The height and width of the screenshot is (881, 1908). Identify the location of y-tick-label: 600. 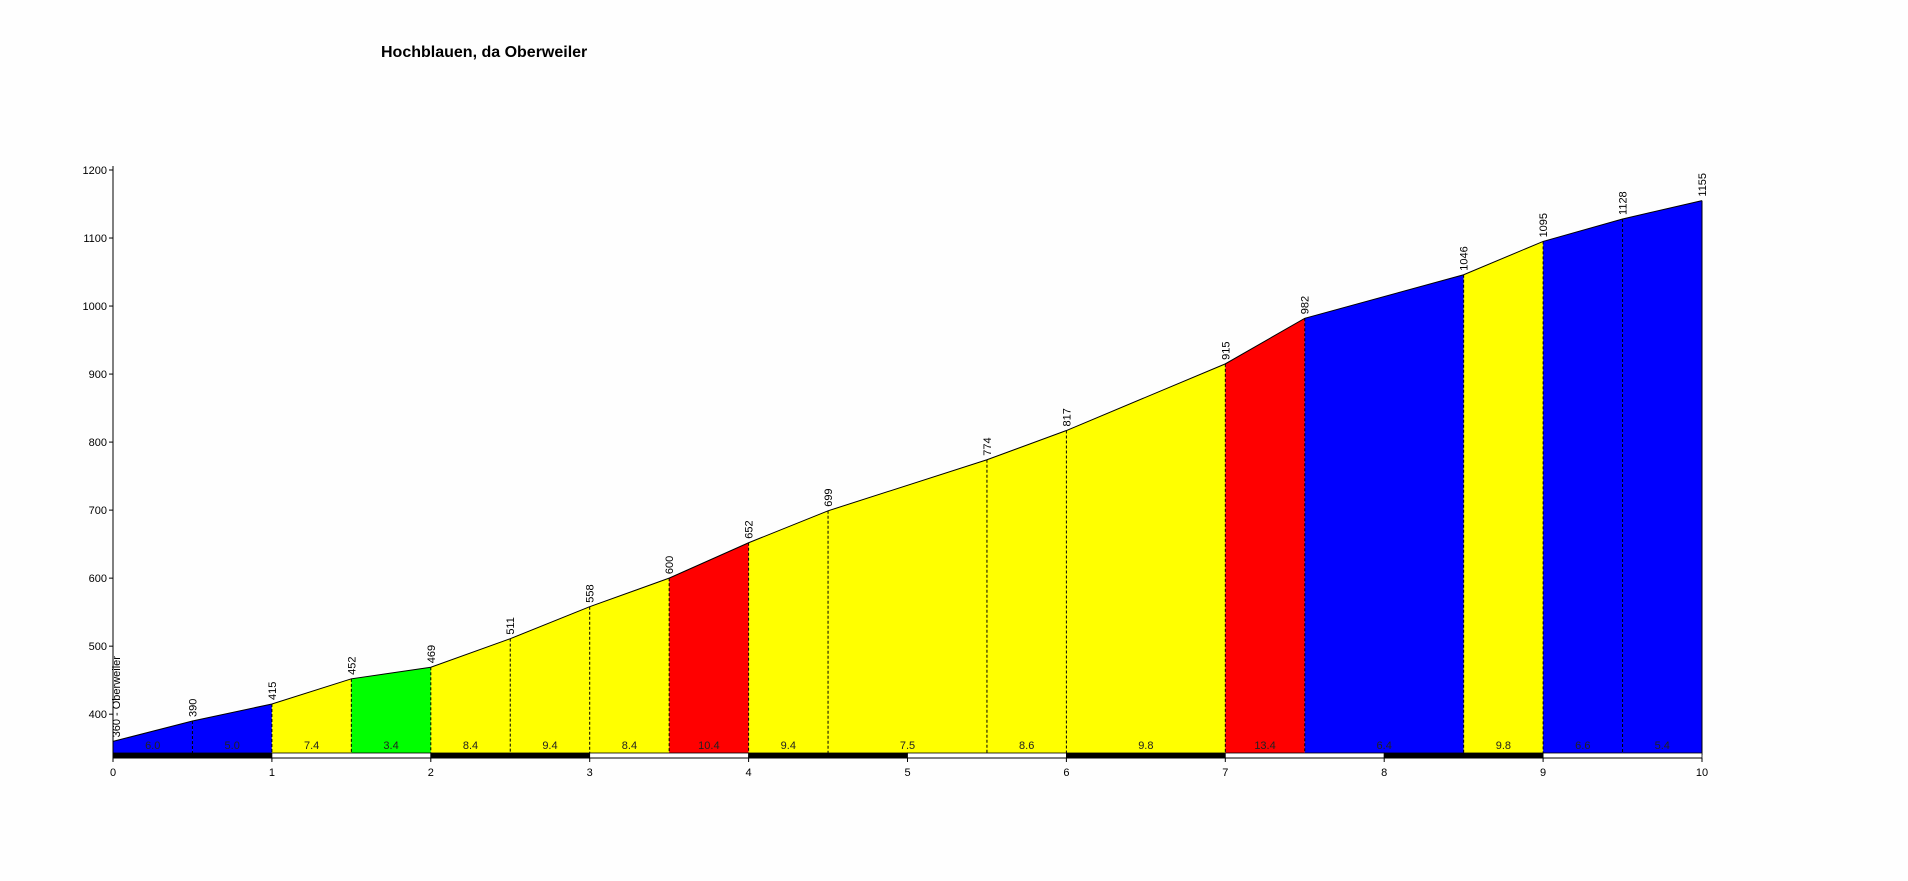
(98, 579).